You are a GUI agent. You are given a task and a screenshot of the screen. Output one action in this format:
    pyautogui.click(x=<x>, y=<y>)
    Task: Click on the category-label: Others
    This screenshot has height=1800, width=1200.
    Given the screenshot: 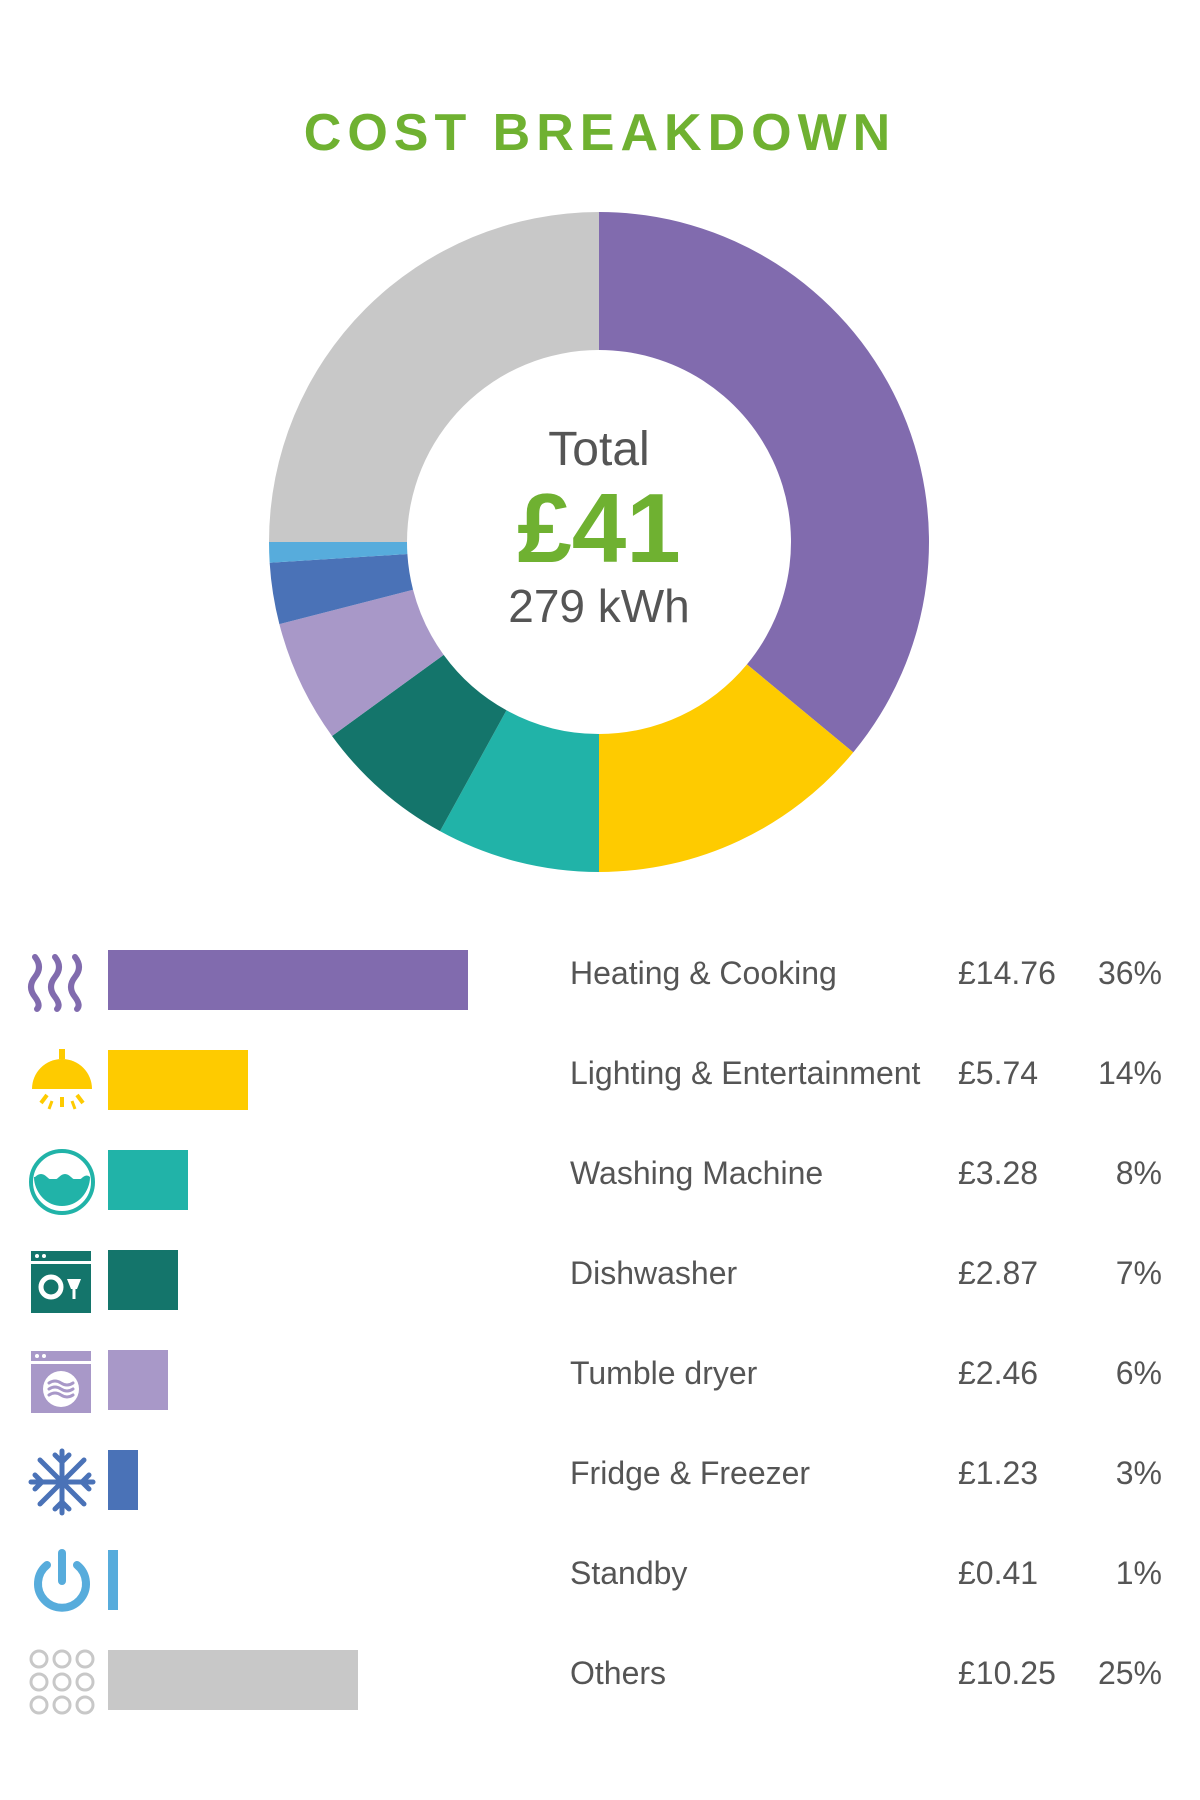 What is the action you would take?
    pyautogui.click(x=618, y=1673)
    